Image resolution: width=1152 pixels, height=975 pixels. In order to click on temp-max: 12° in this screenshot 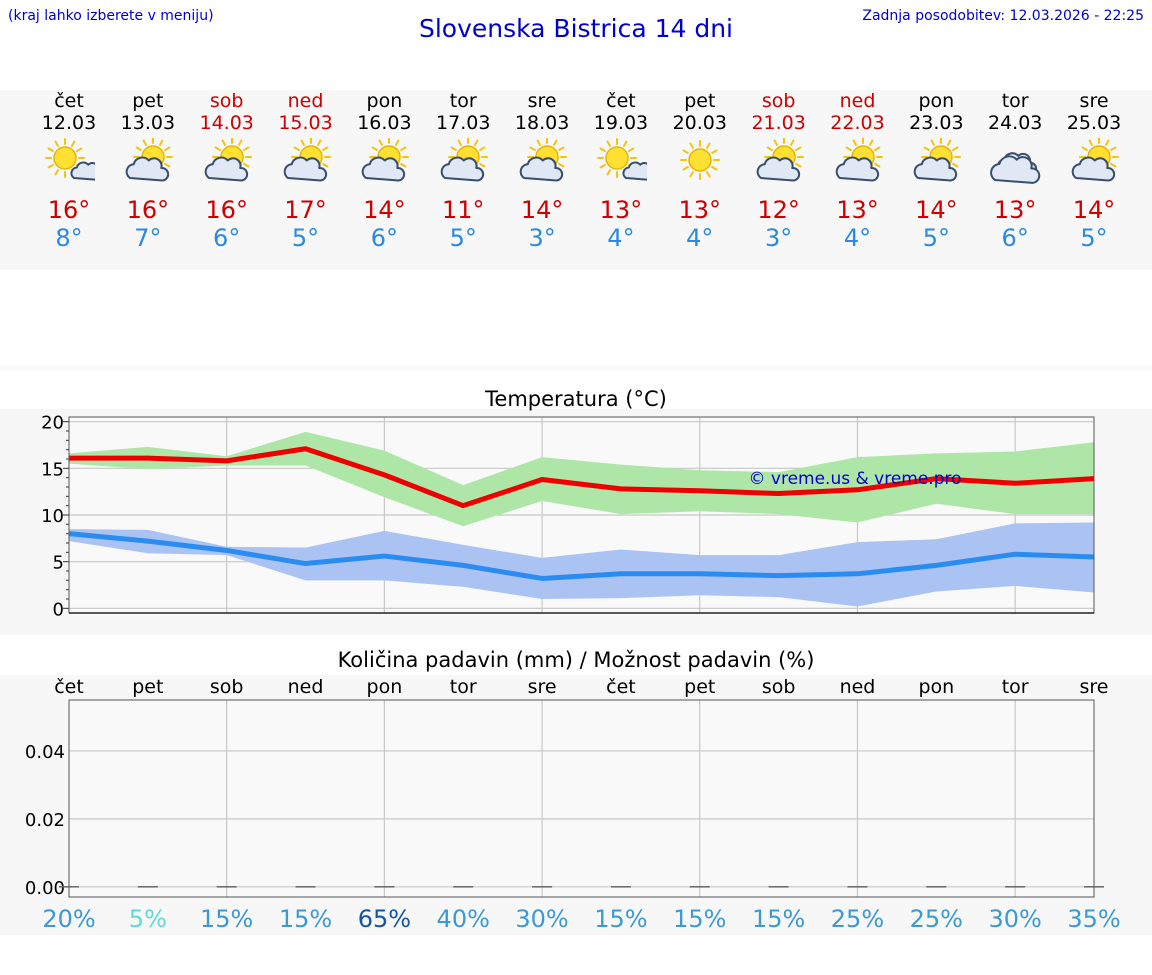, I will do `click(778, 210)`.